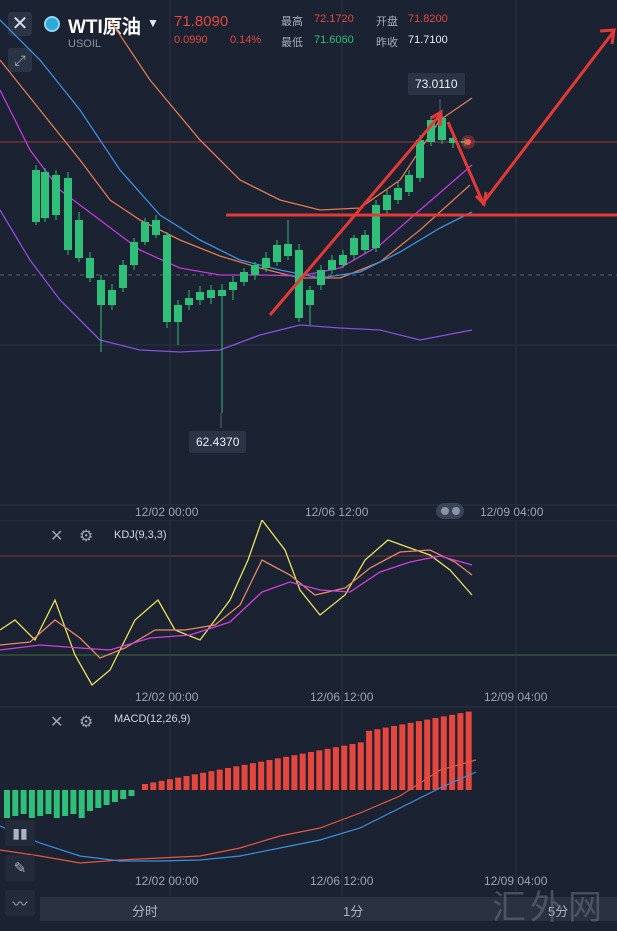  What do you see at coordinates (85, 44) in the screenshot?
I see `symbol-code: USOIL` at bounding box center [85, 44].